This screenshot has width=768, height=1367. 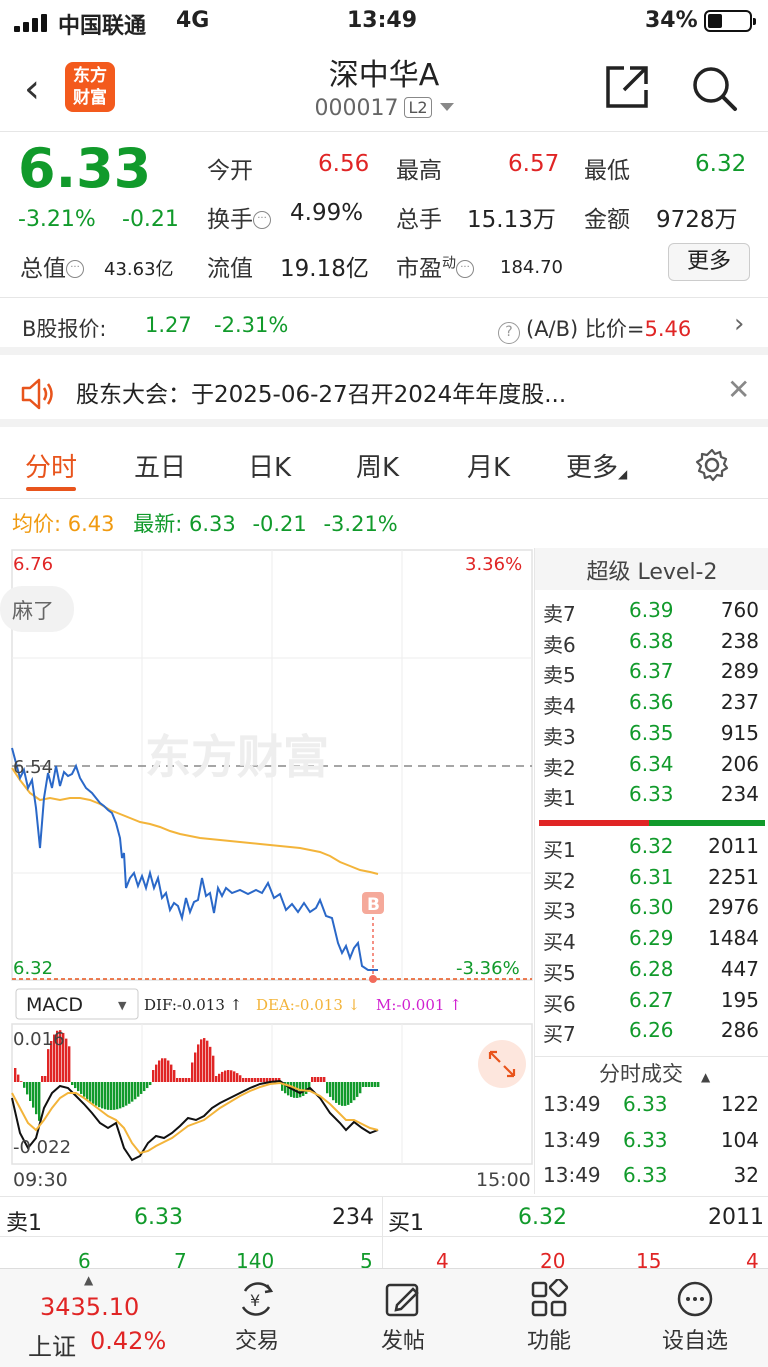 What do you see at coordinates (572, 1139) in the screenshot?
I see `tick-time: 13:49` at bounding box center [572, 1139].